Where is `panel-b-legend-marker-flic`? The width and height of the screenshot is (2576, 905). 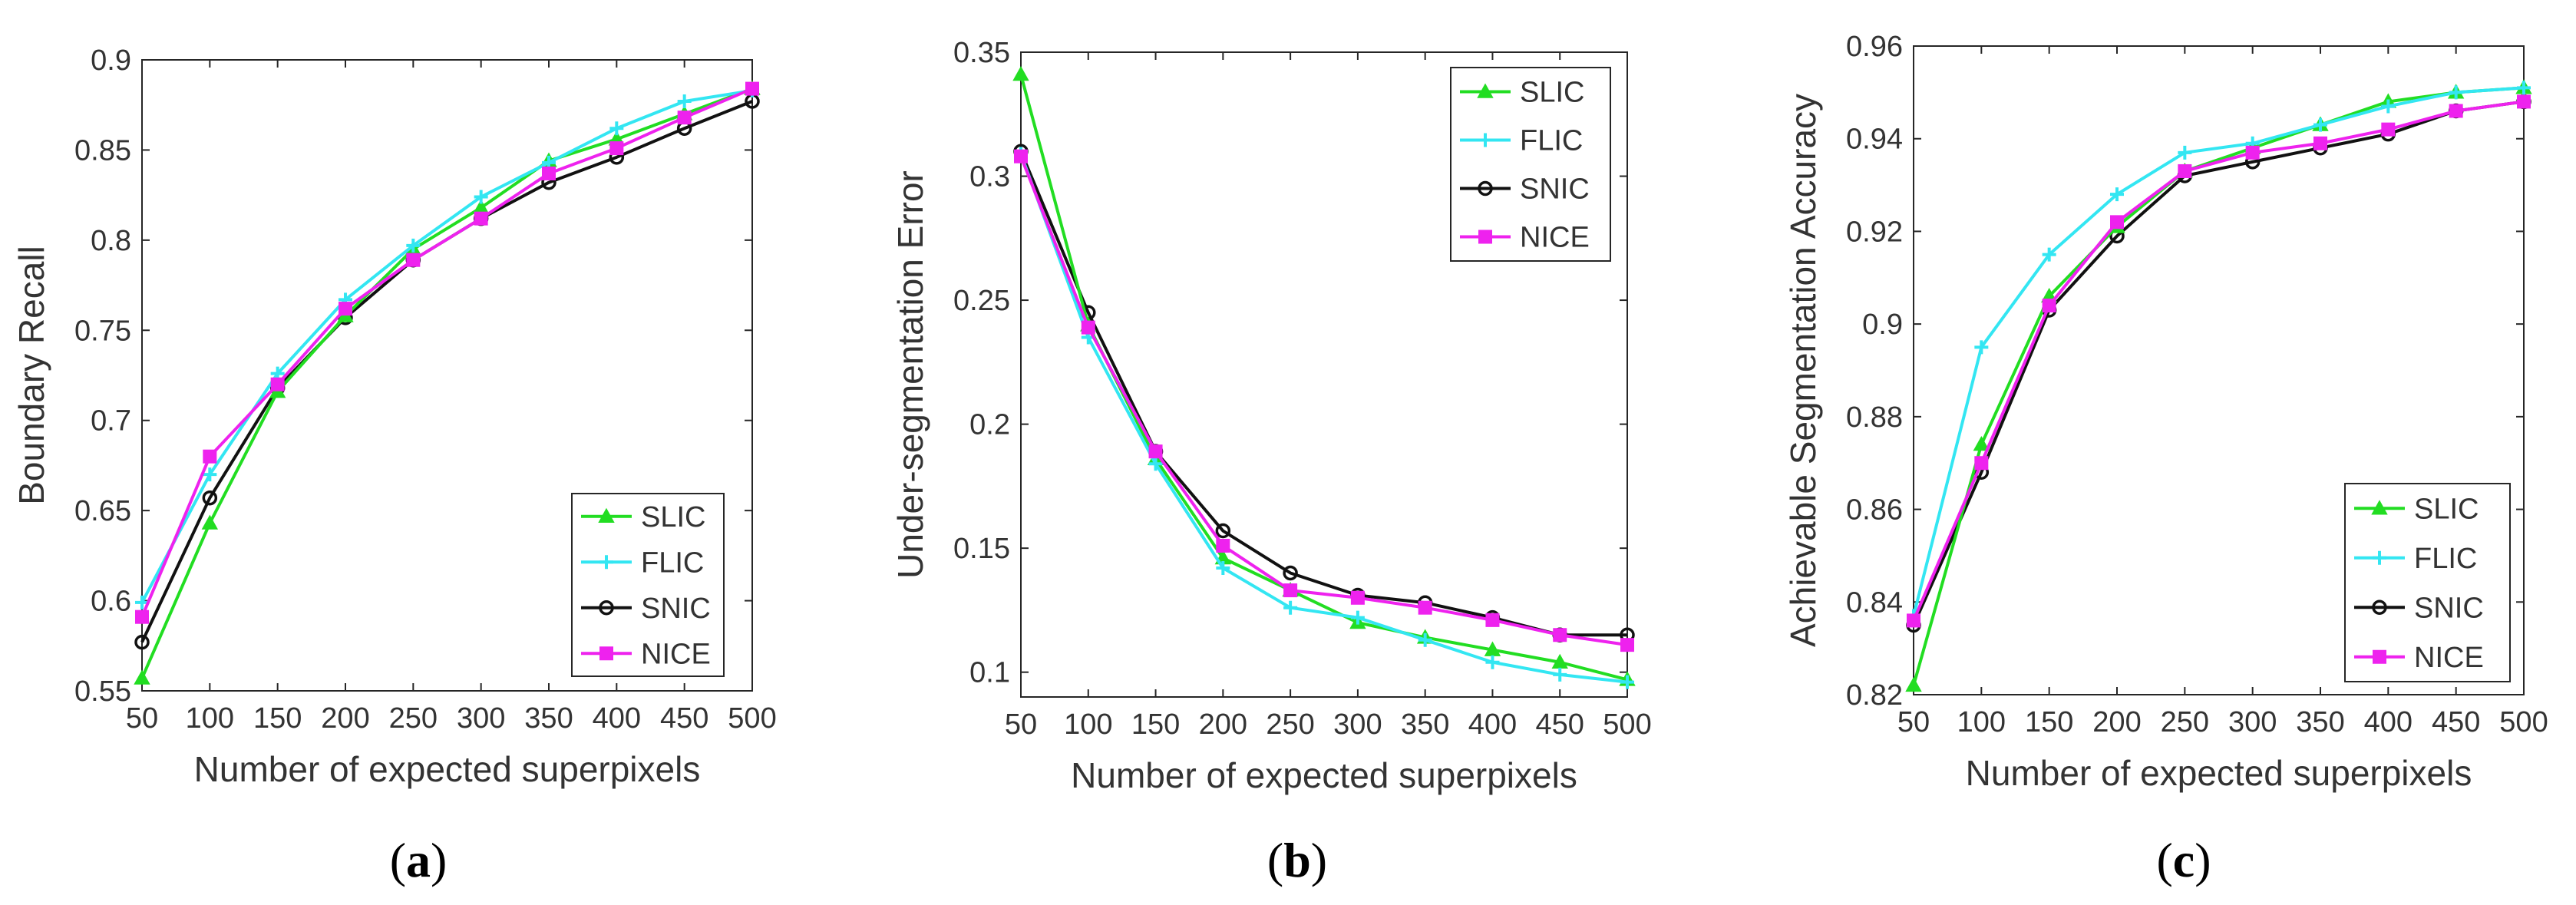 panel-b-legend-marker-flic is located at coordinates (1485, 140).